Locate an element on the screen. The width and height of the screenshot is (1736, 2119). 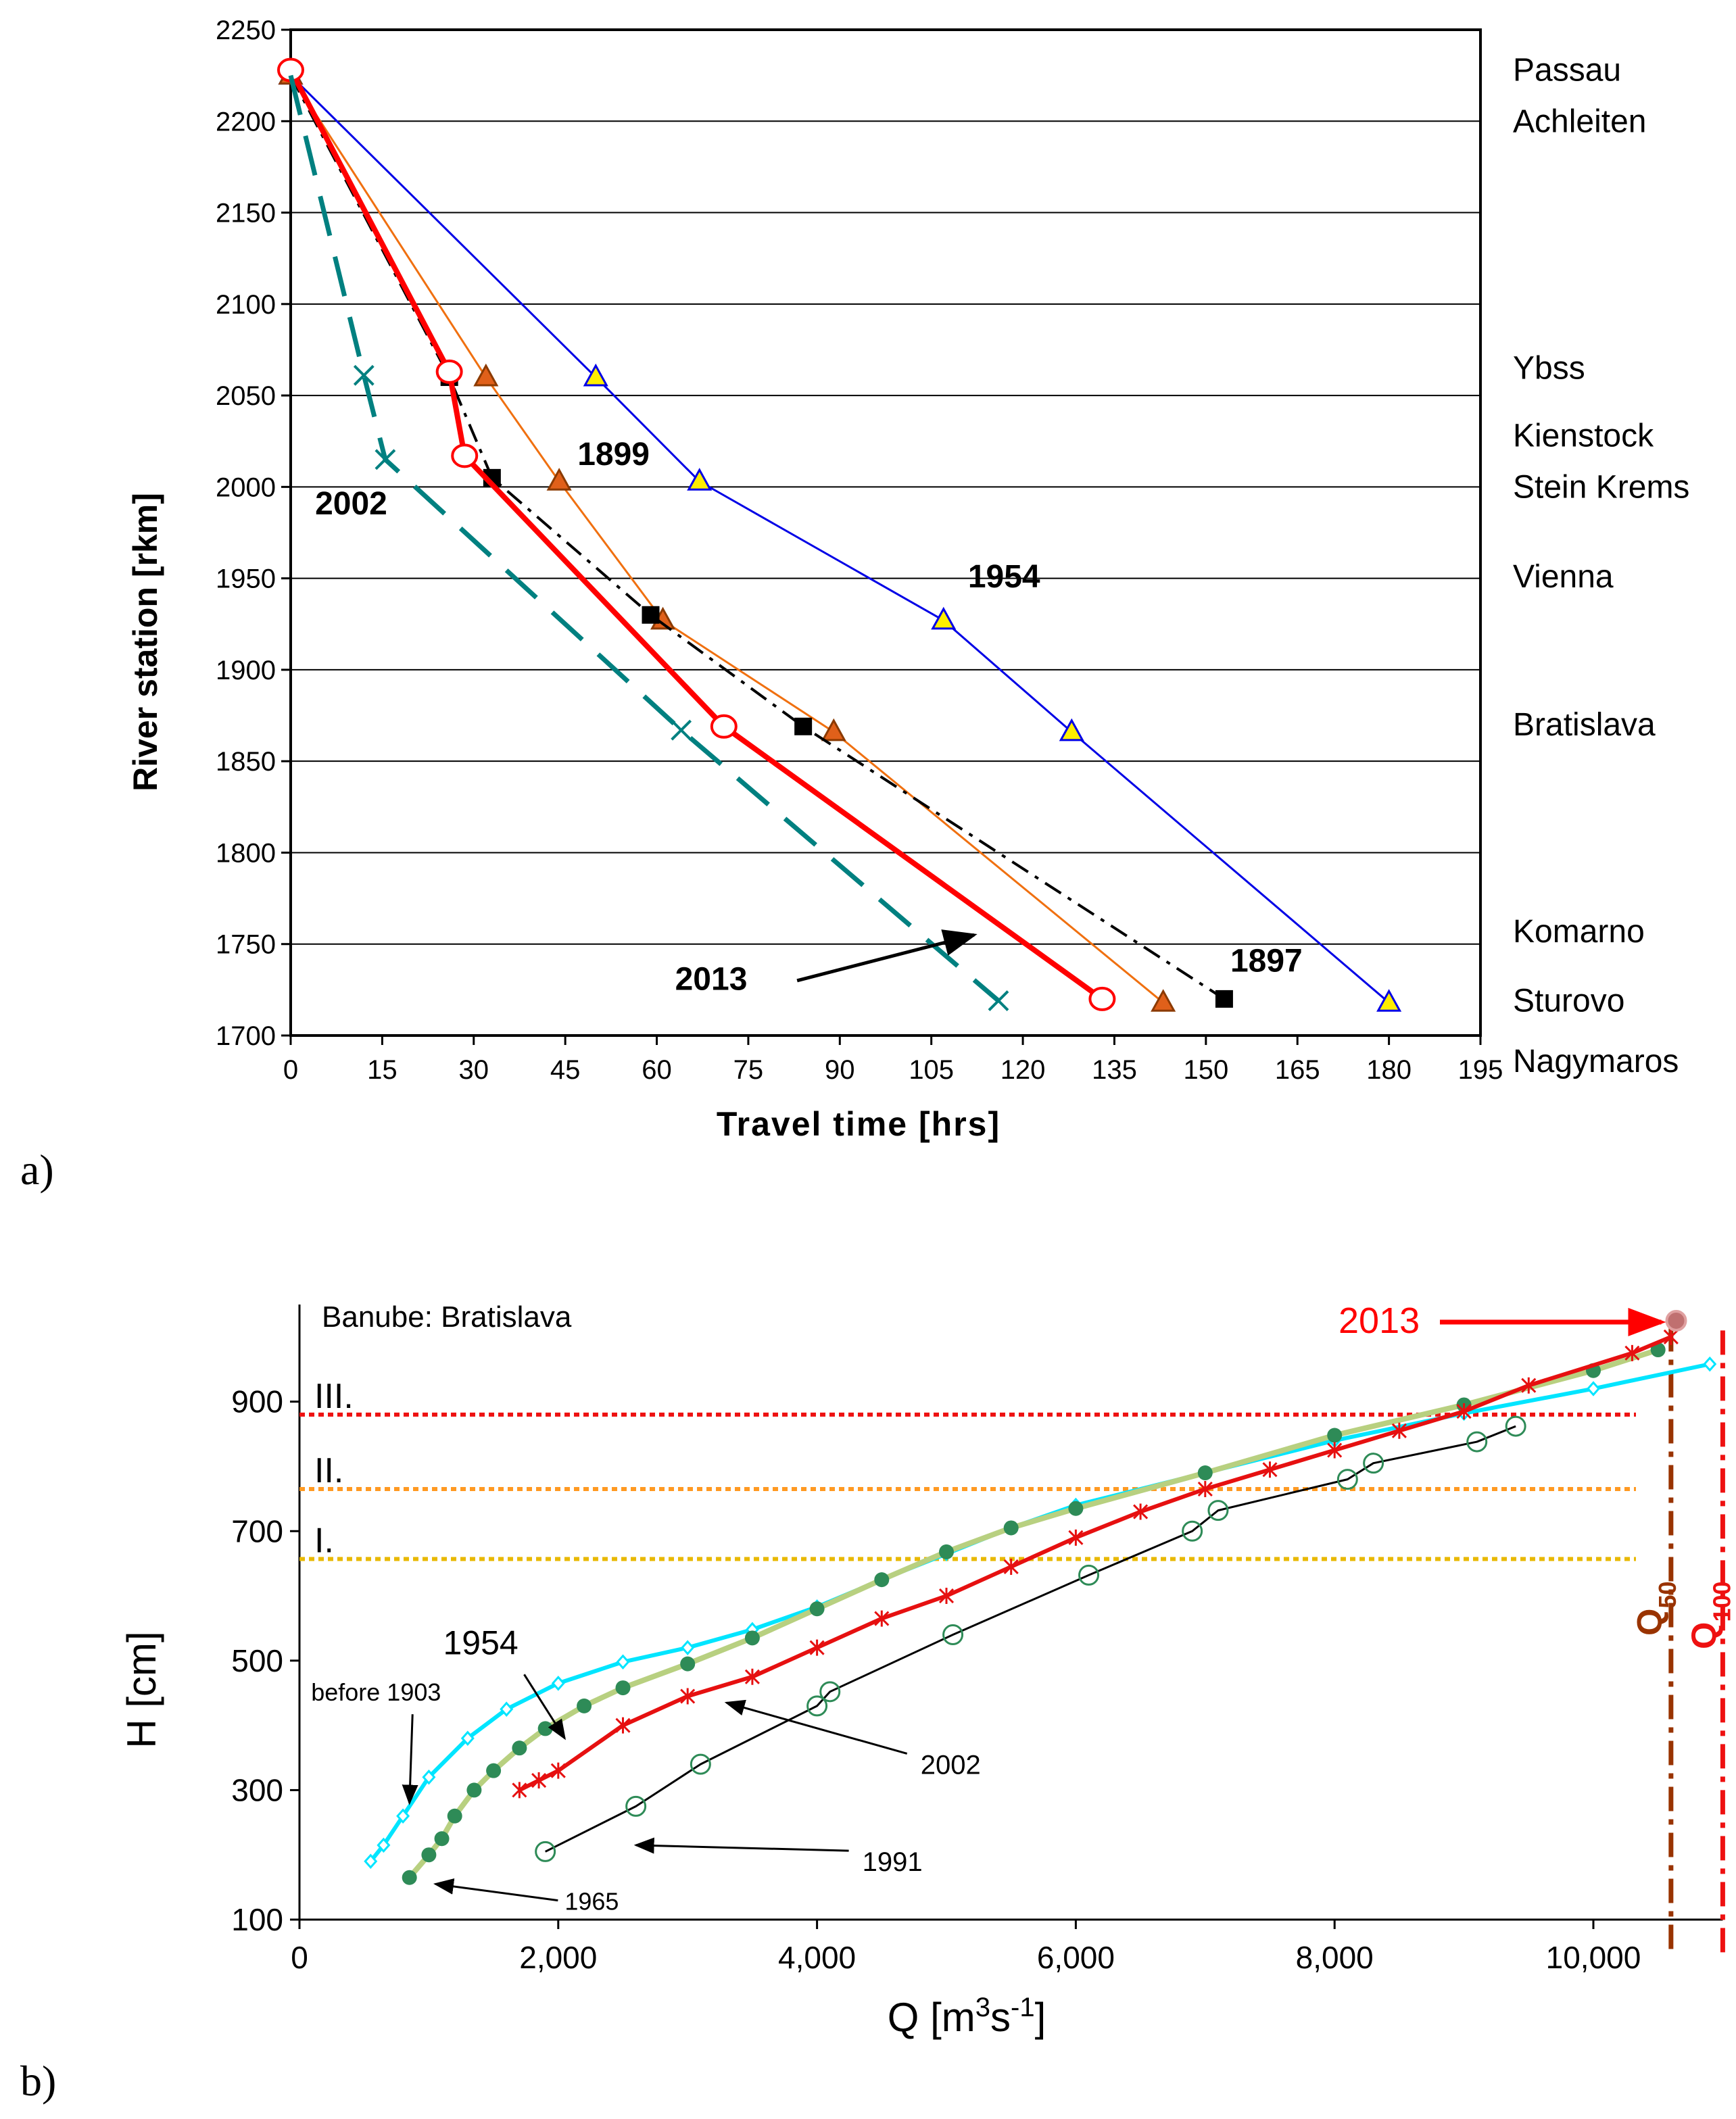
station-label-nagymaros: Nagymaros is located at coordinates (1596, 1061).